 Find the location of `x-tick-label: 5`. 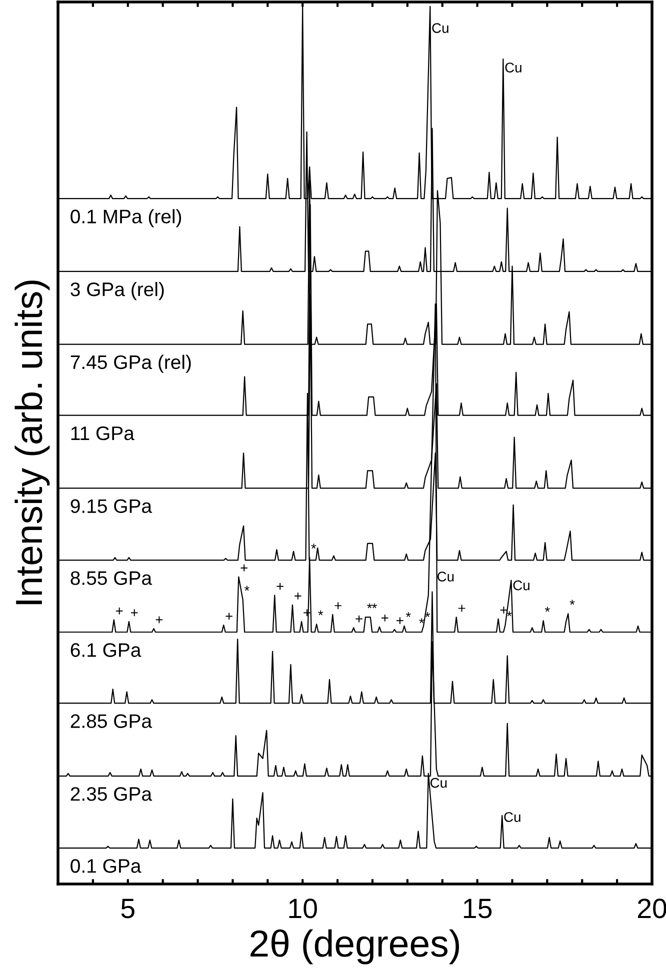

x-tick-label: 5 is located at coordinates (127, 908).